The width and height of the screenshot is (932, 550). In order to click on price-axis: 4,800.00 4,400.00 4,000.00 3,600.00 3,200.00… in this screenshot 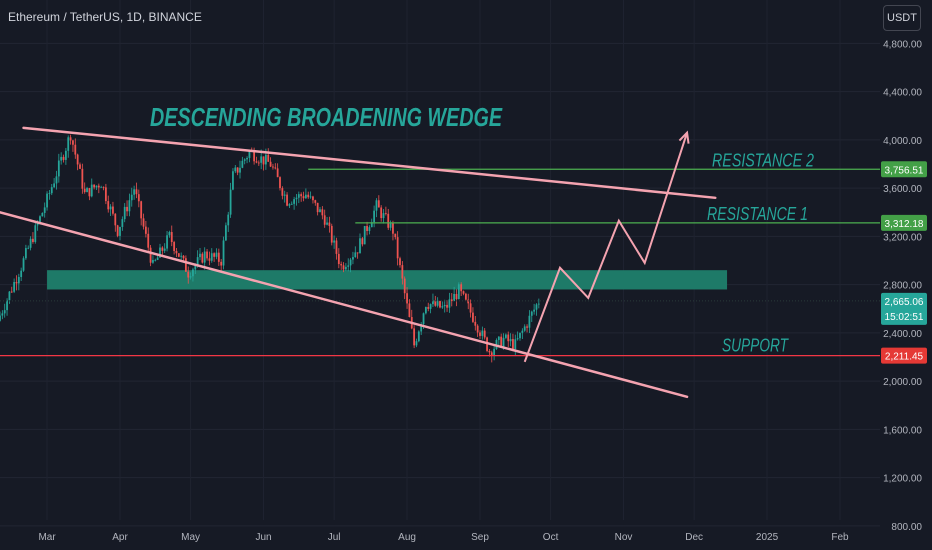, I will do `click(902, 285)`.